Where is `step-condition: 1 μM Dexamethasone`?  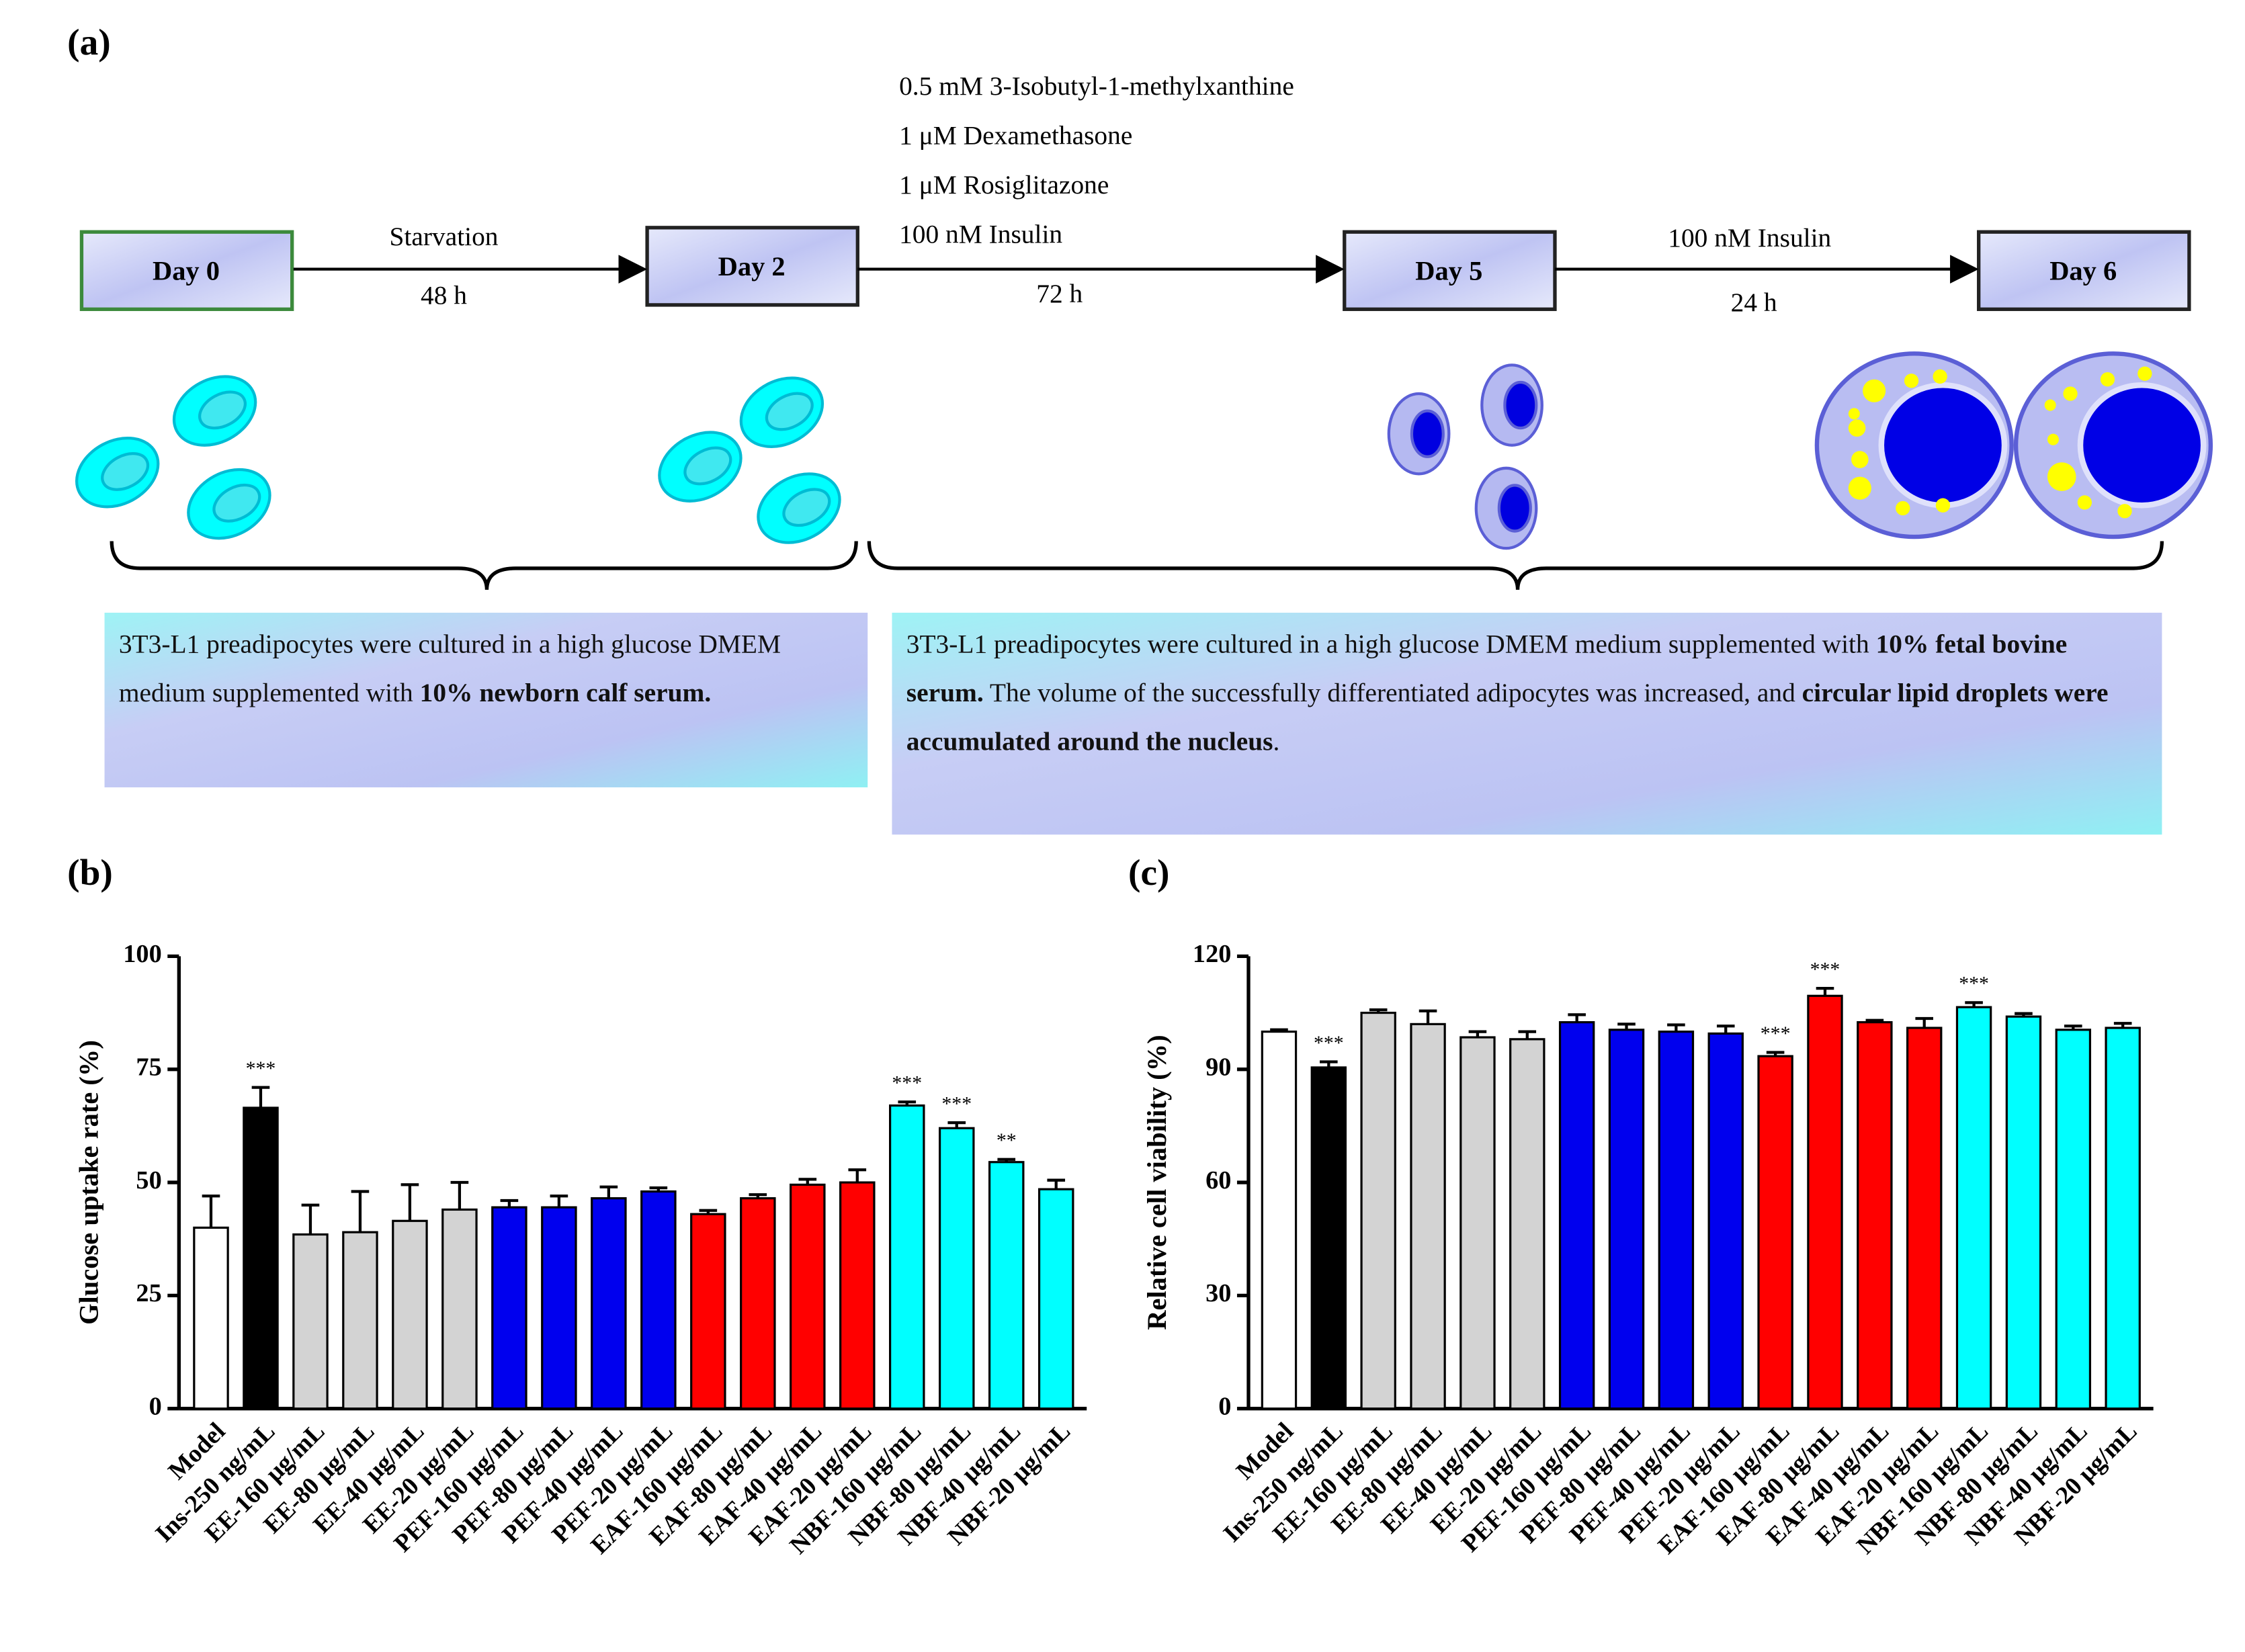 step-condition: 1 μM Dexamethasone is located at coordinates (1016, 135).